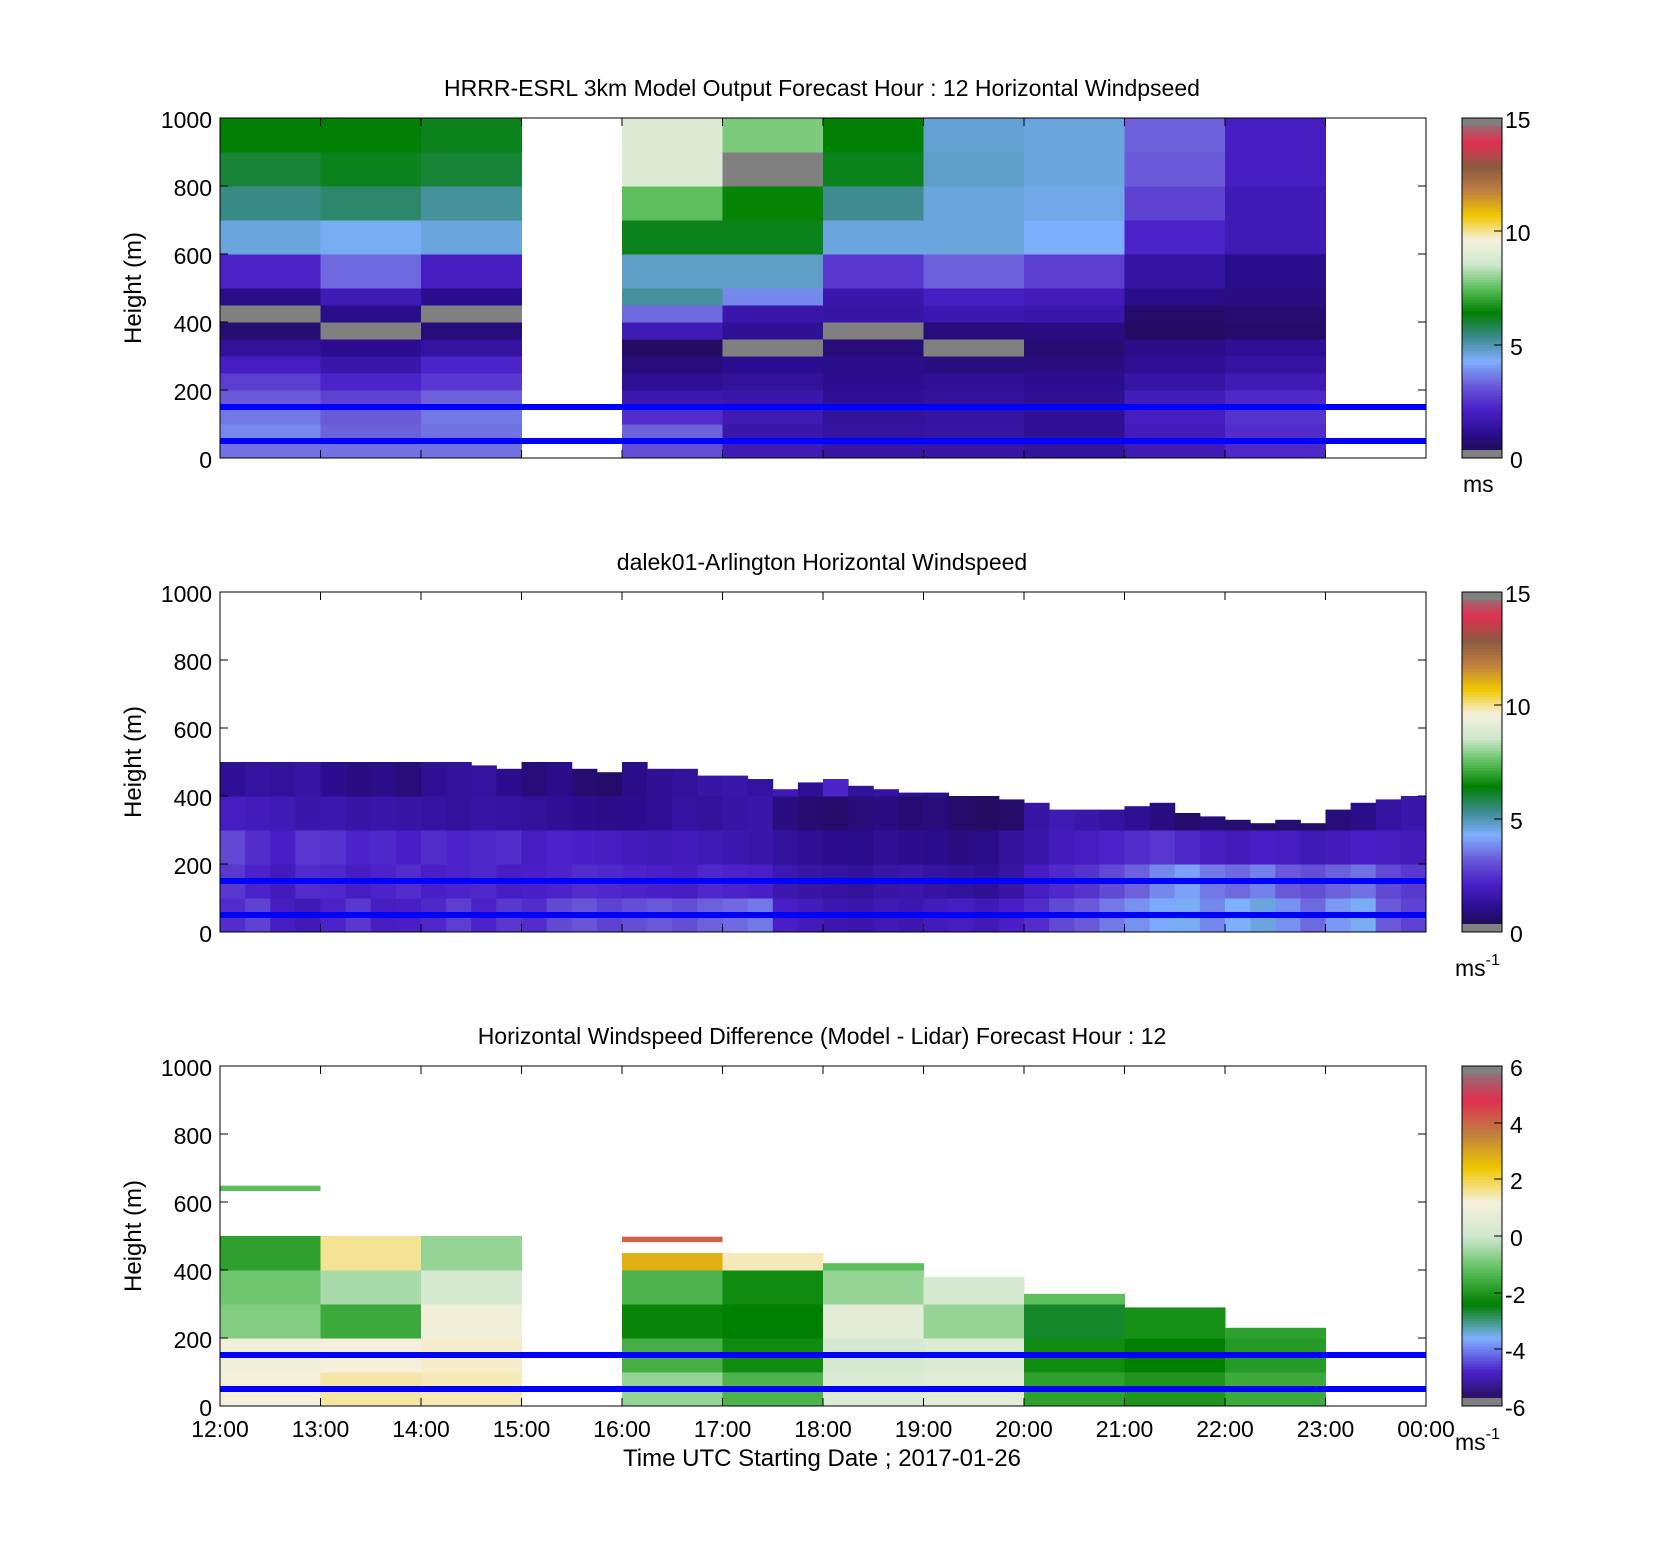 The image size is (1680, 1561). Describe the element at coordinates (1512, 764) in the screenshot. I see `lidar-colorbar-ticks: 0 5 10 15` at that location.